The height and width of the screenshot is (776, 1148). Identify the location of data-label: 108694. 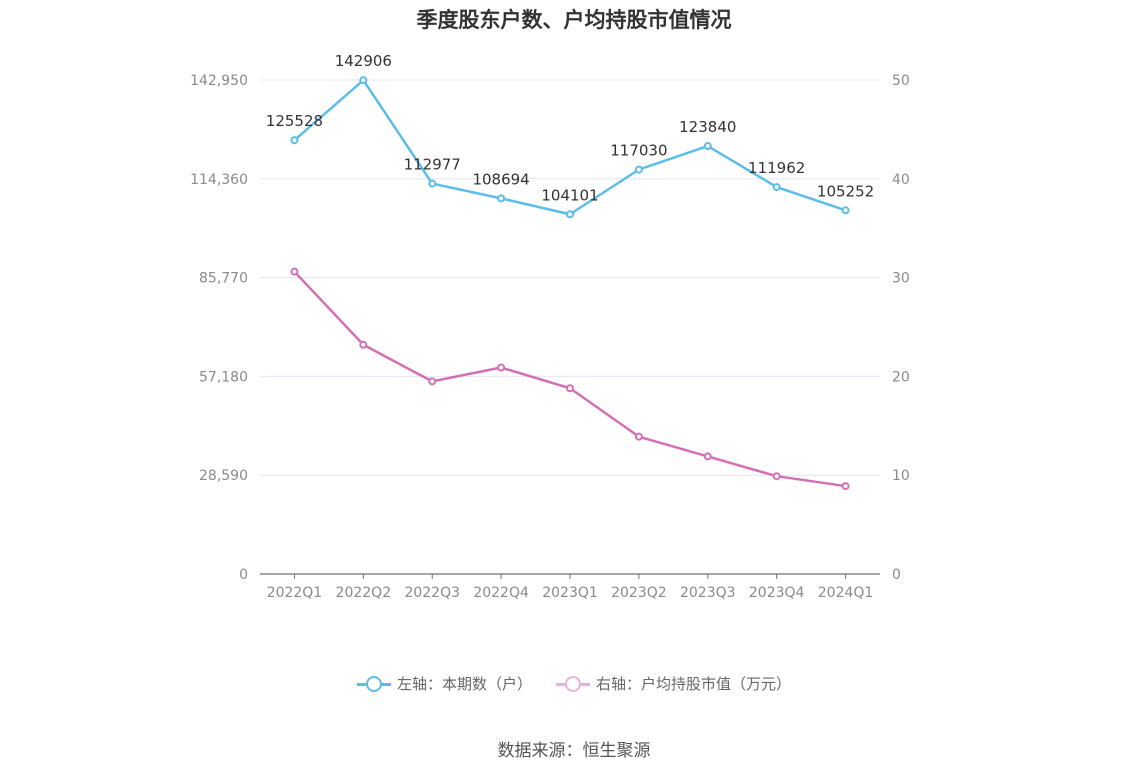
(500, 179).